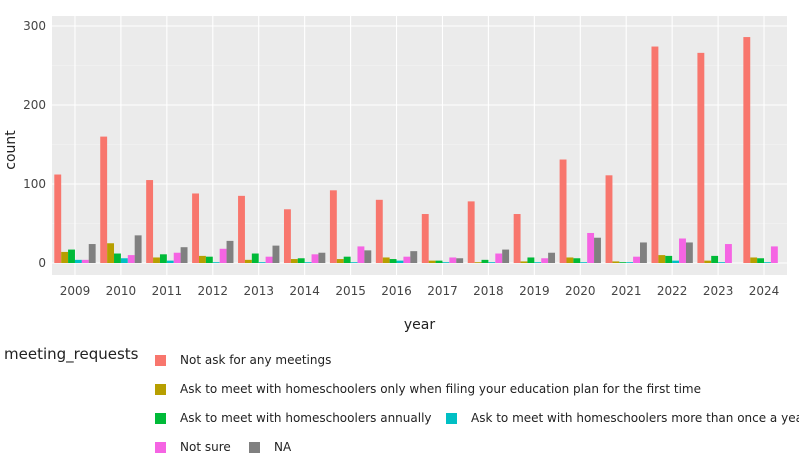 The image size is (799, 464). I want to click on x-tick-label: 2024, so click(764, 291).